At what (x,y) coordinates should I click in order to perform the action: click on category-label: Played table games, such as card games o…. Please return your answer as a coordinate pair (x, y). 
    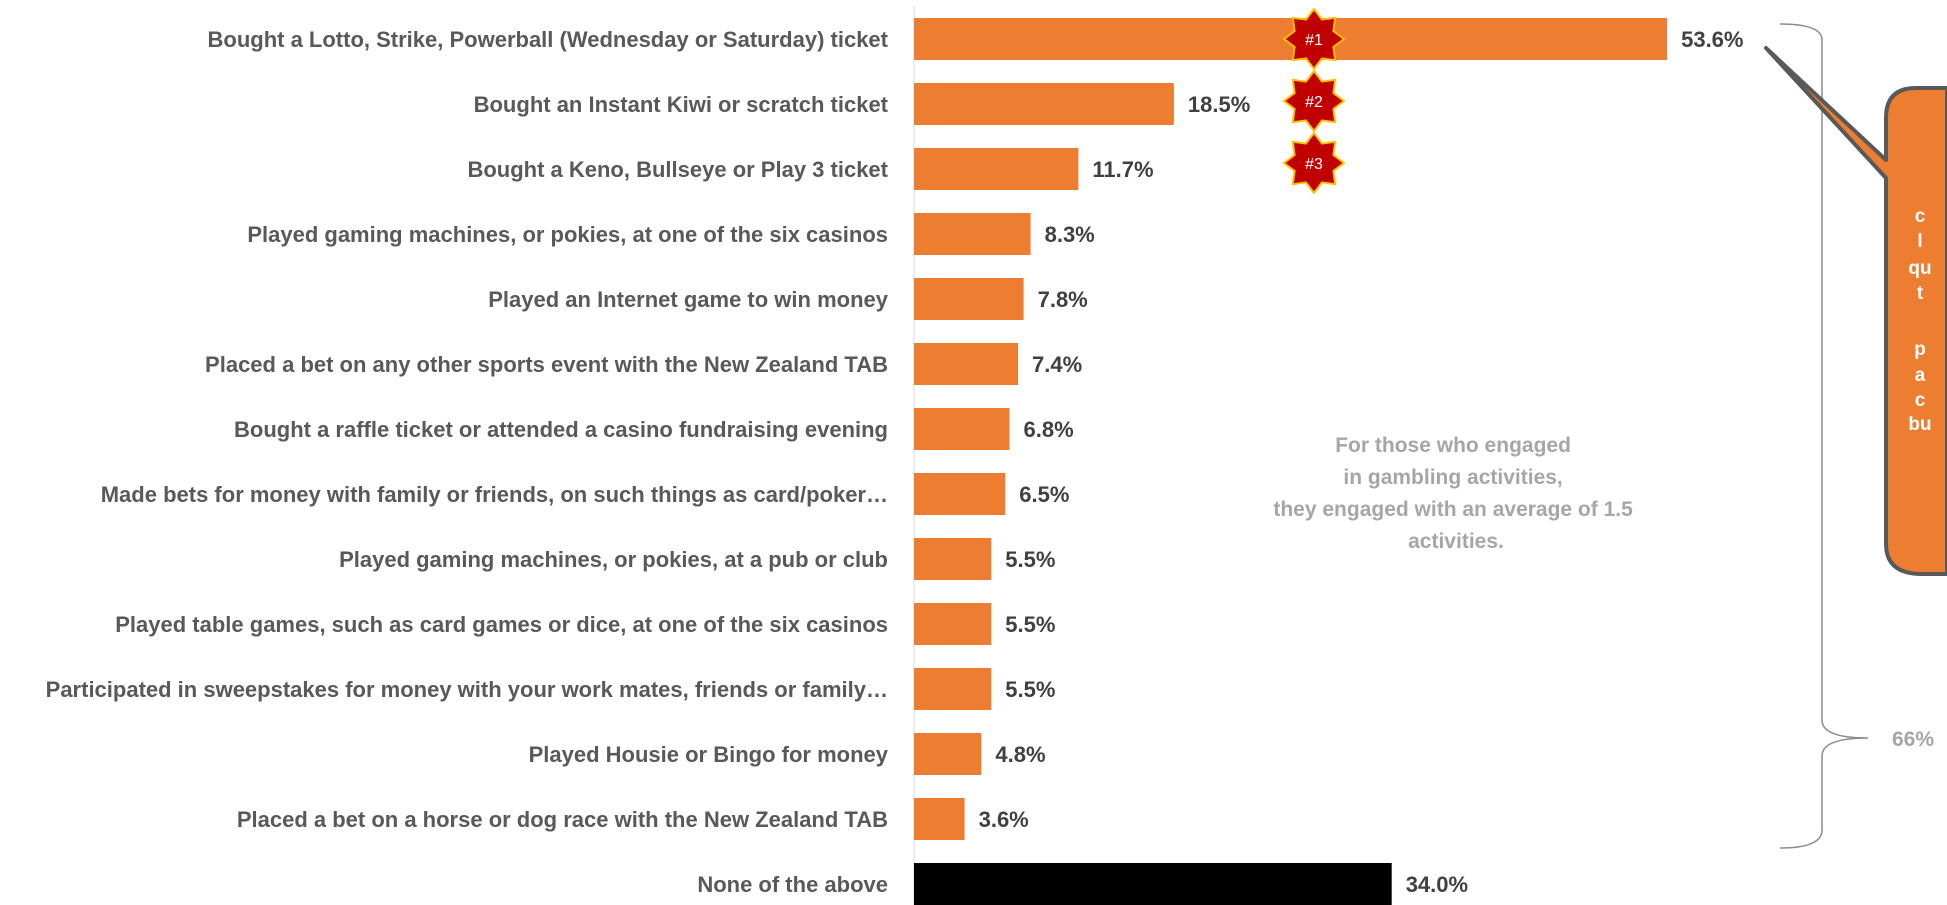
    Looking at the image, I should click on (501, 624).